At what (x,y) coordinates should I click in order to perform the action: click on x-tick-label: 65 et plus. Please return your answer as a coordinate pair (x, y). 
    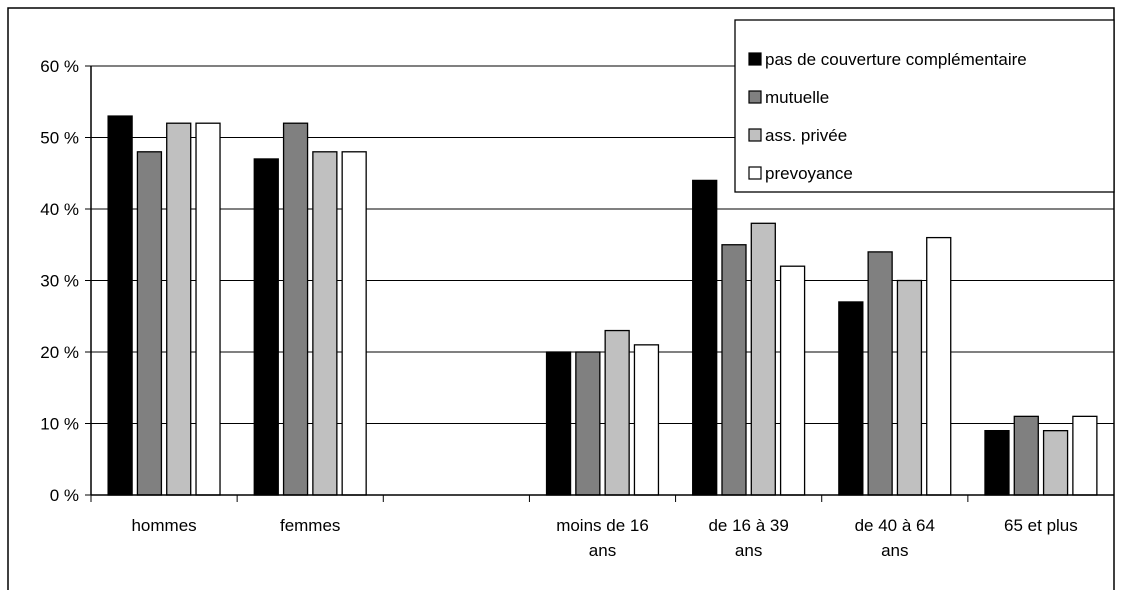
    Looking at the image, I should click on (1041, 525).